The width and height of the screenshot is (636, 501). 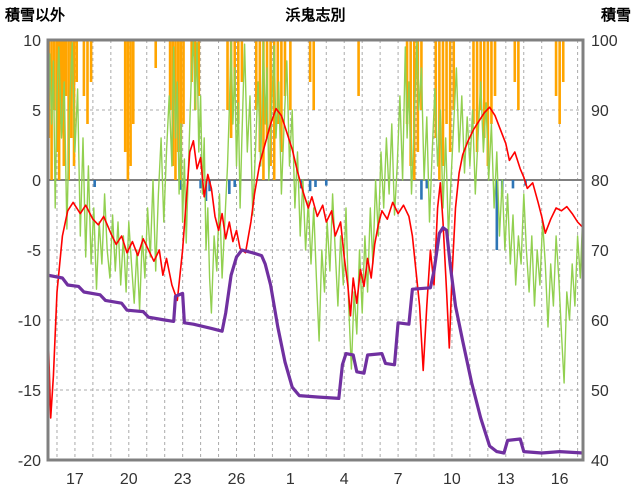 What do you see at coordinates (315, 15) in the screenshot?
I see `chart-title: 浜鬼志別` at bounding box center [315, 15].